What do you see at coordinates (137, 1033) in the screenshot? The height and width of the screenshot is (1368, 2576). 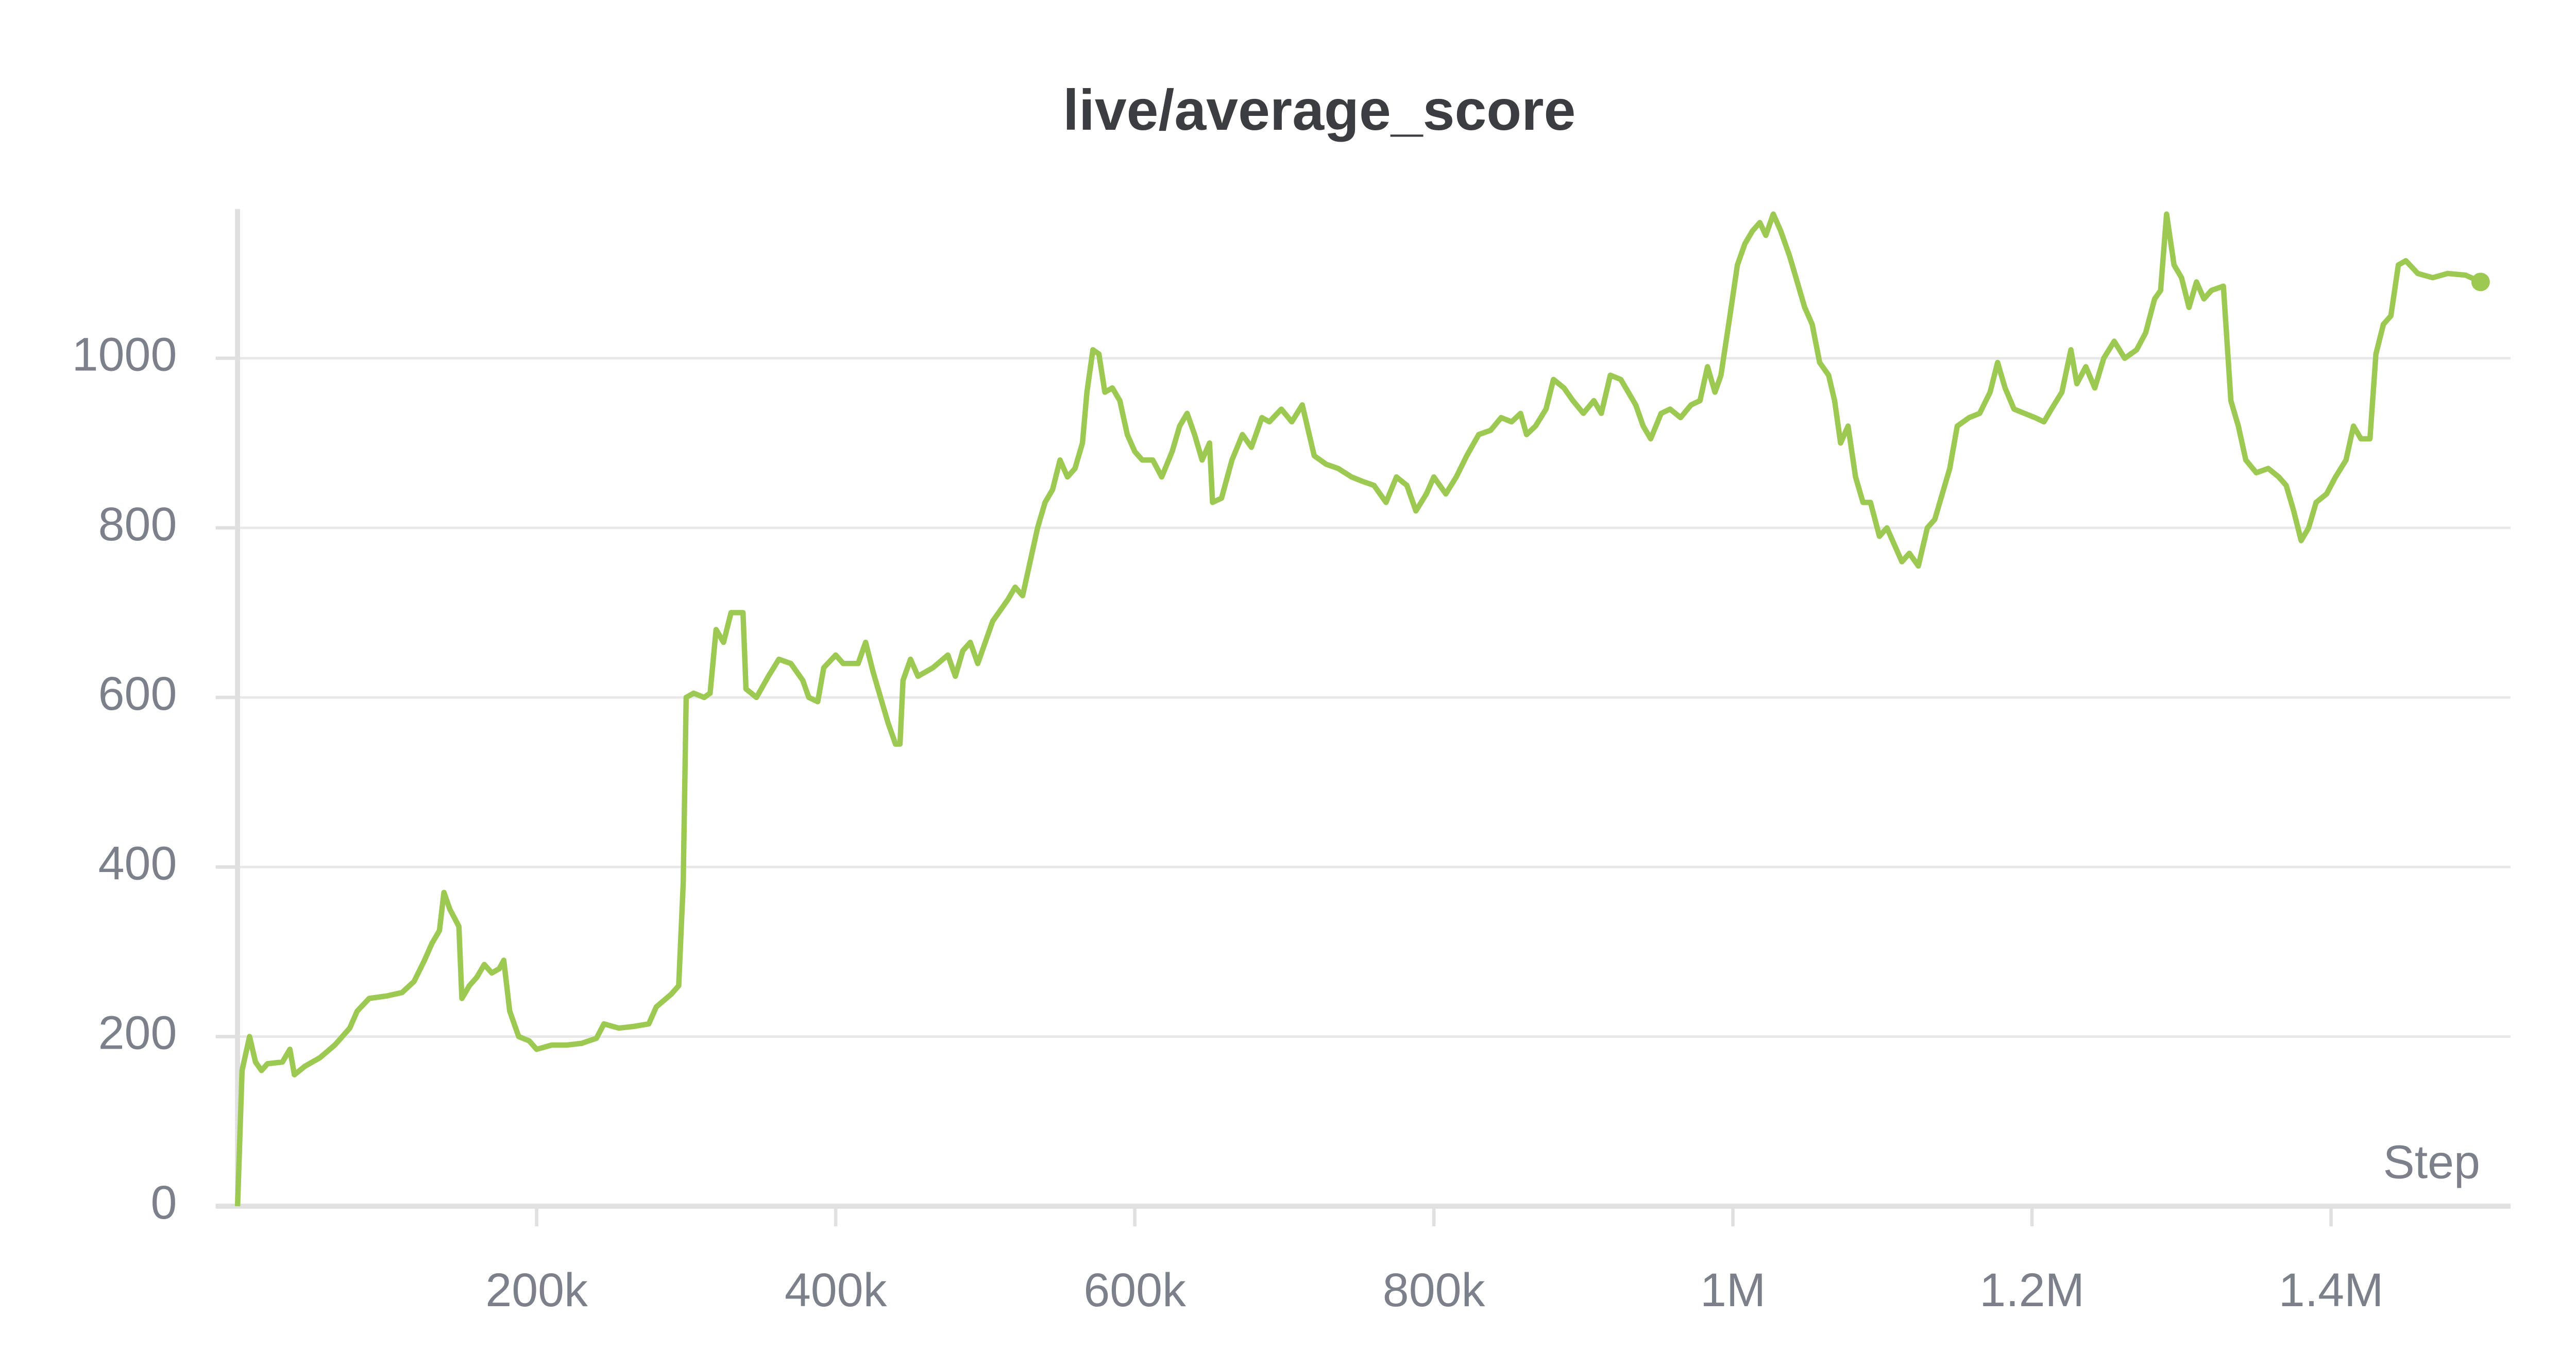 I see `y-tick-label: 200` at bounding box center [137, 1033].